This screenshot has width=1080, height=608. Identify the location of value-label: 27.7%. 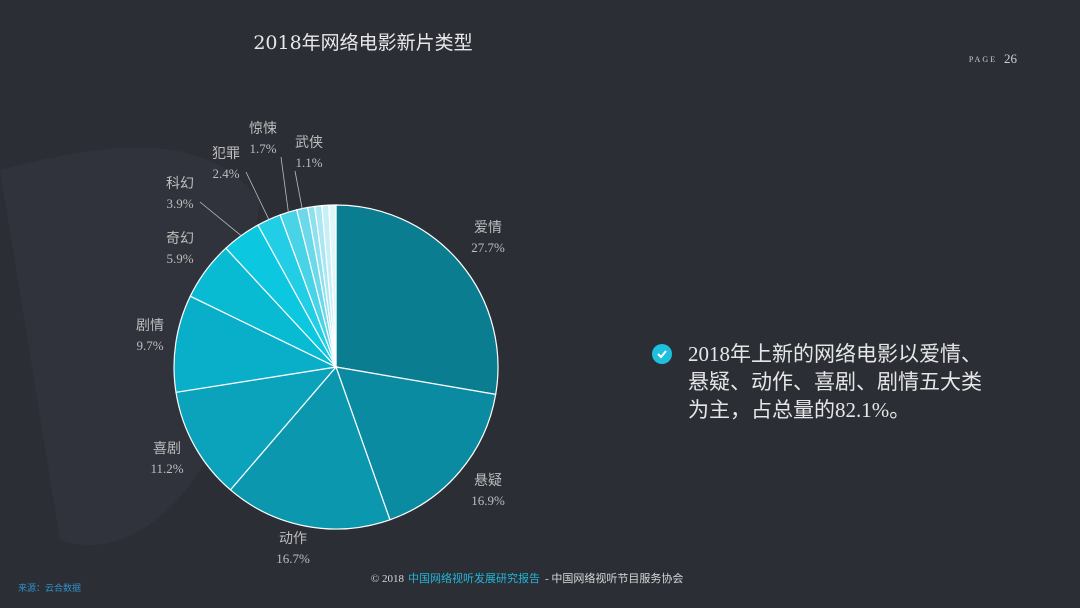
(488, 247).